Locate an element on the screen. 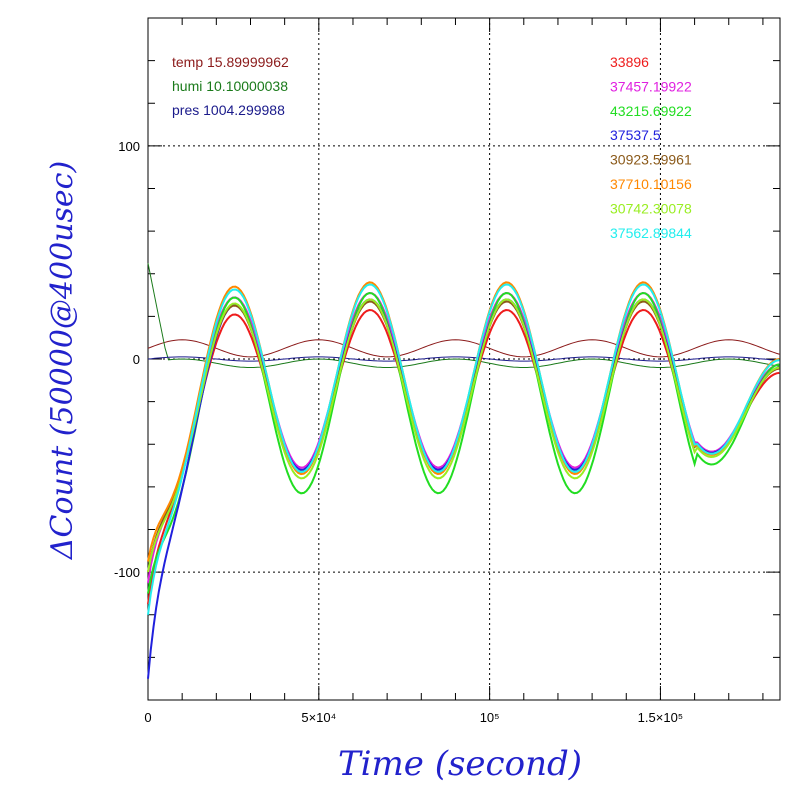 The height and width of the screenshot is (797, 797). x-tick-label: 10⁵ is located at coordinates (490, 717).